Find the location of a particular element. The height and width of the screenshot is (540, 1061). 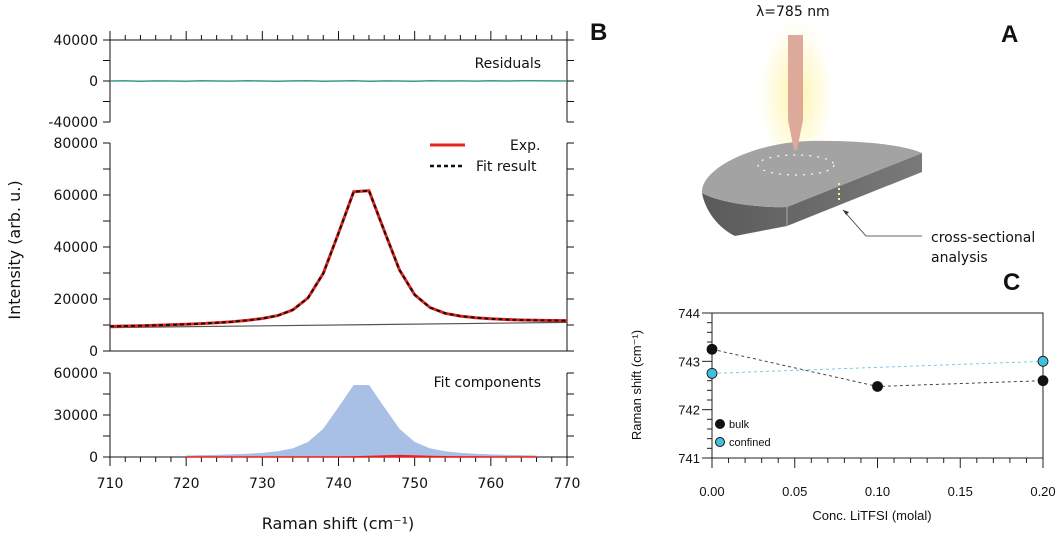

b-residuals-y-tick-label: 40000 is located at coordinates (75, 41).